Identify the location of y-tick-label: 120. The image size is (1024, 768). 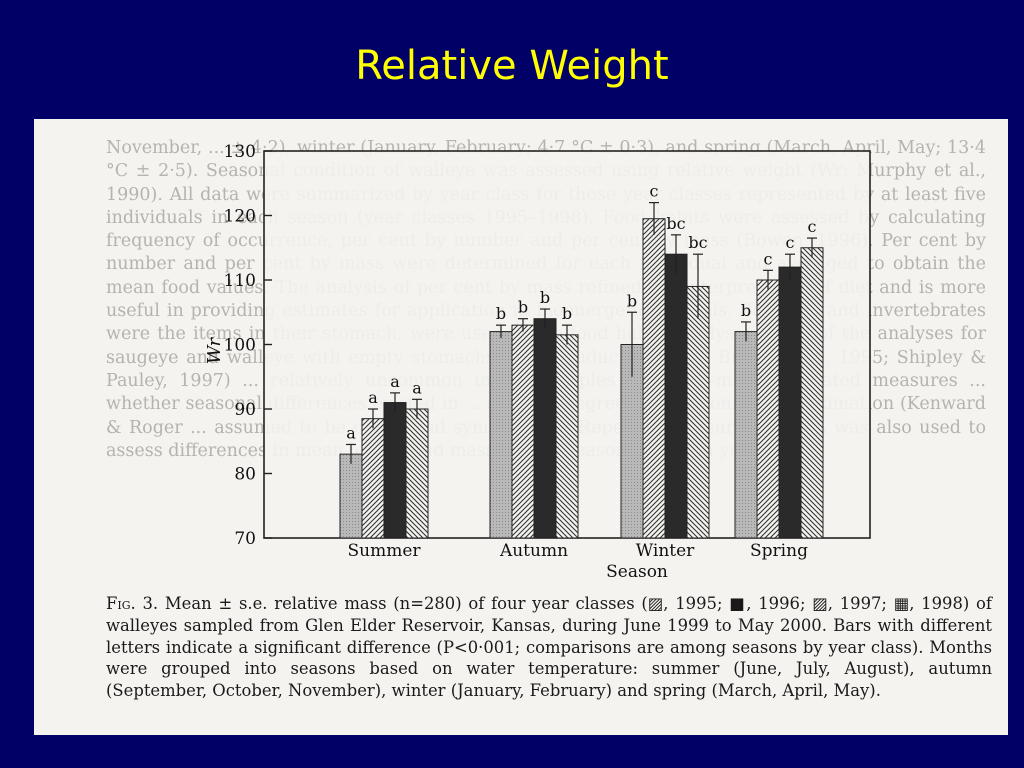
(240, 217).